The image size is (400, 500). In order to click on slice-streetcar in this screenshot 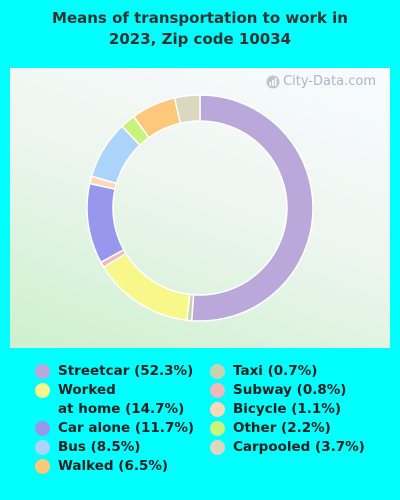, I will do `click(252, 208)`.